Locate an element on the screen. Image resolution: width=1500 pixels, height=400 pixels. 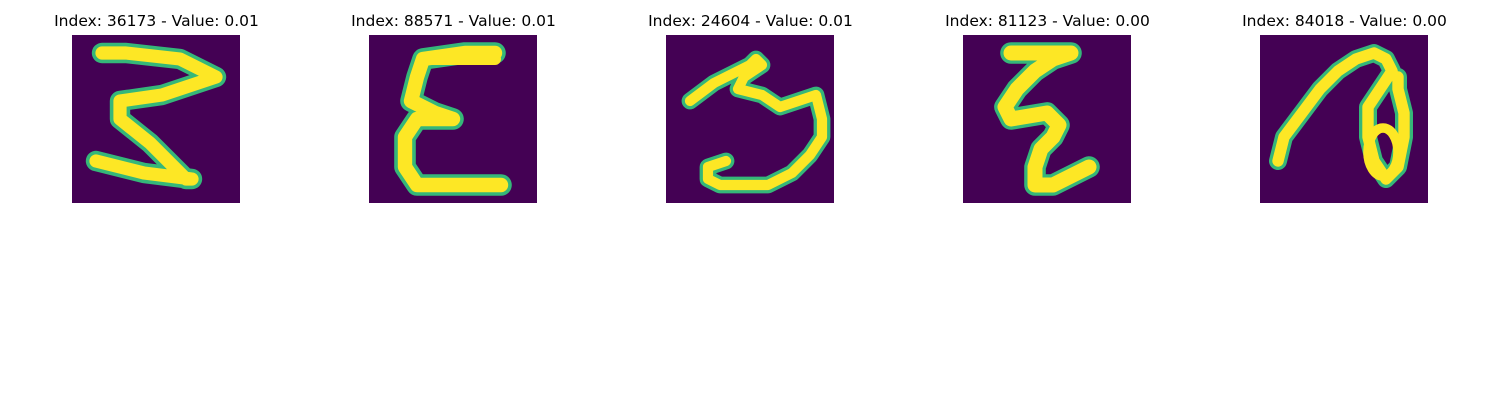
digit-panel-1: Index: 36173 - Value: 0.01 is located at coordinates (156, 105).